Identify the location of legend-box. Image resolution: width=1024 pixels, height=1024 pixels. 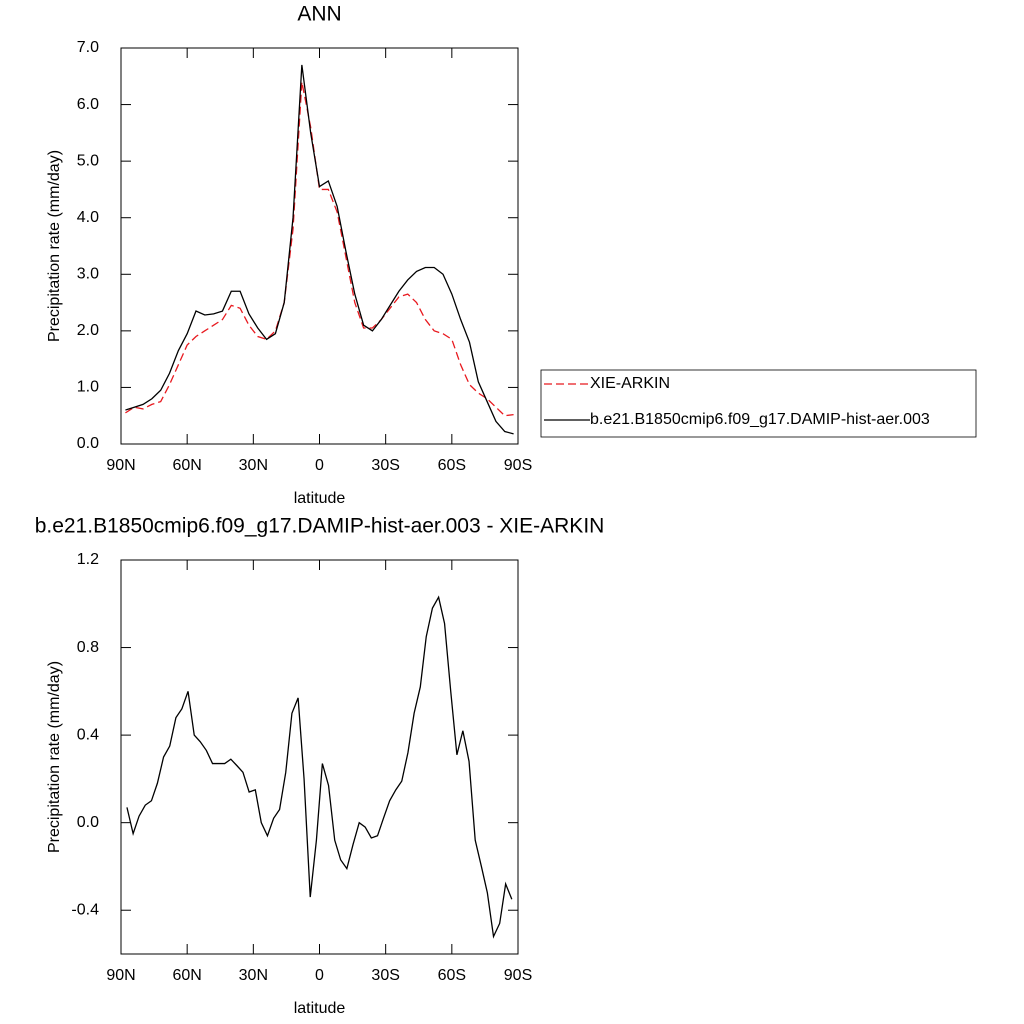
(758, 403).